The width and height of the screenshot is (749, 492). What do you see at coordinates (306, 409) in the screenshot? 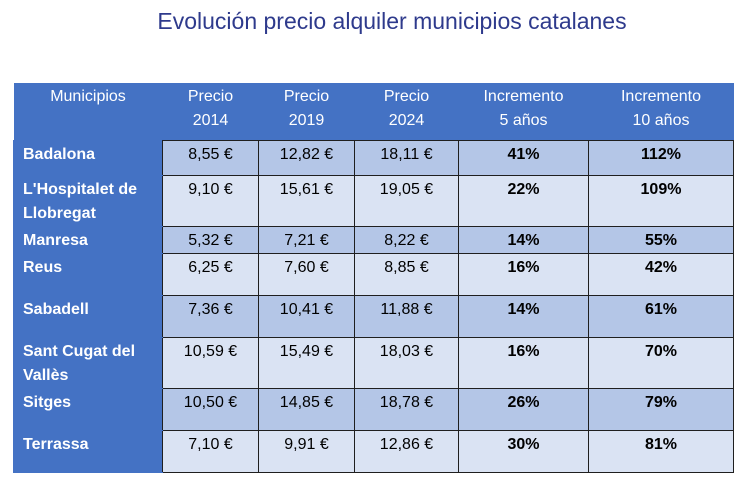
I see `cell-precio-2019: 14,85 €` at bounding box center [306, 409].